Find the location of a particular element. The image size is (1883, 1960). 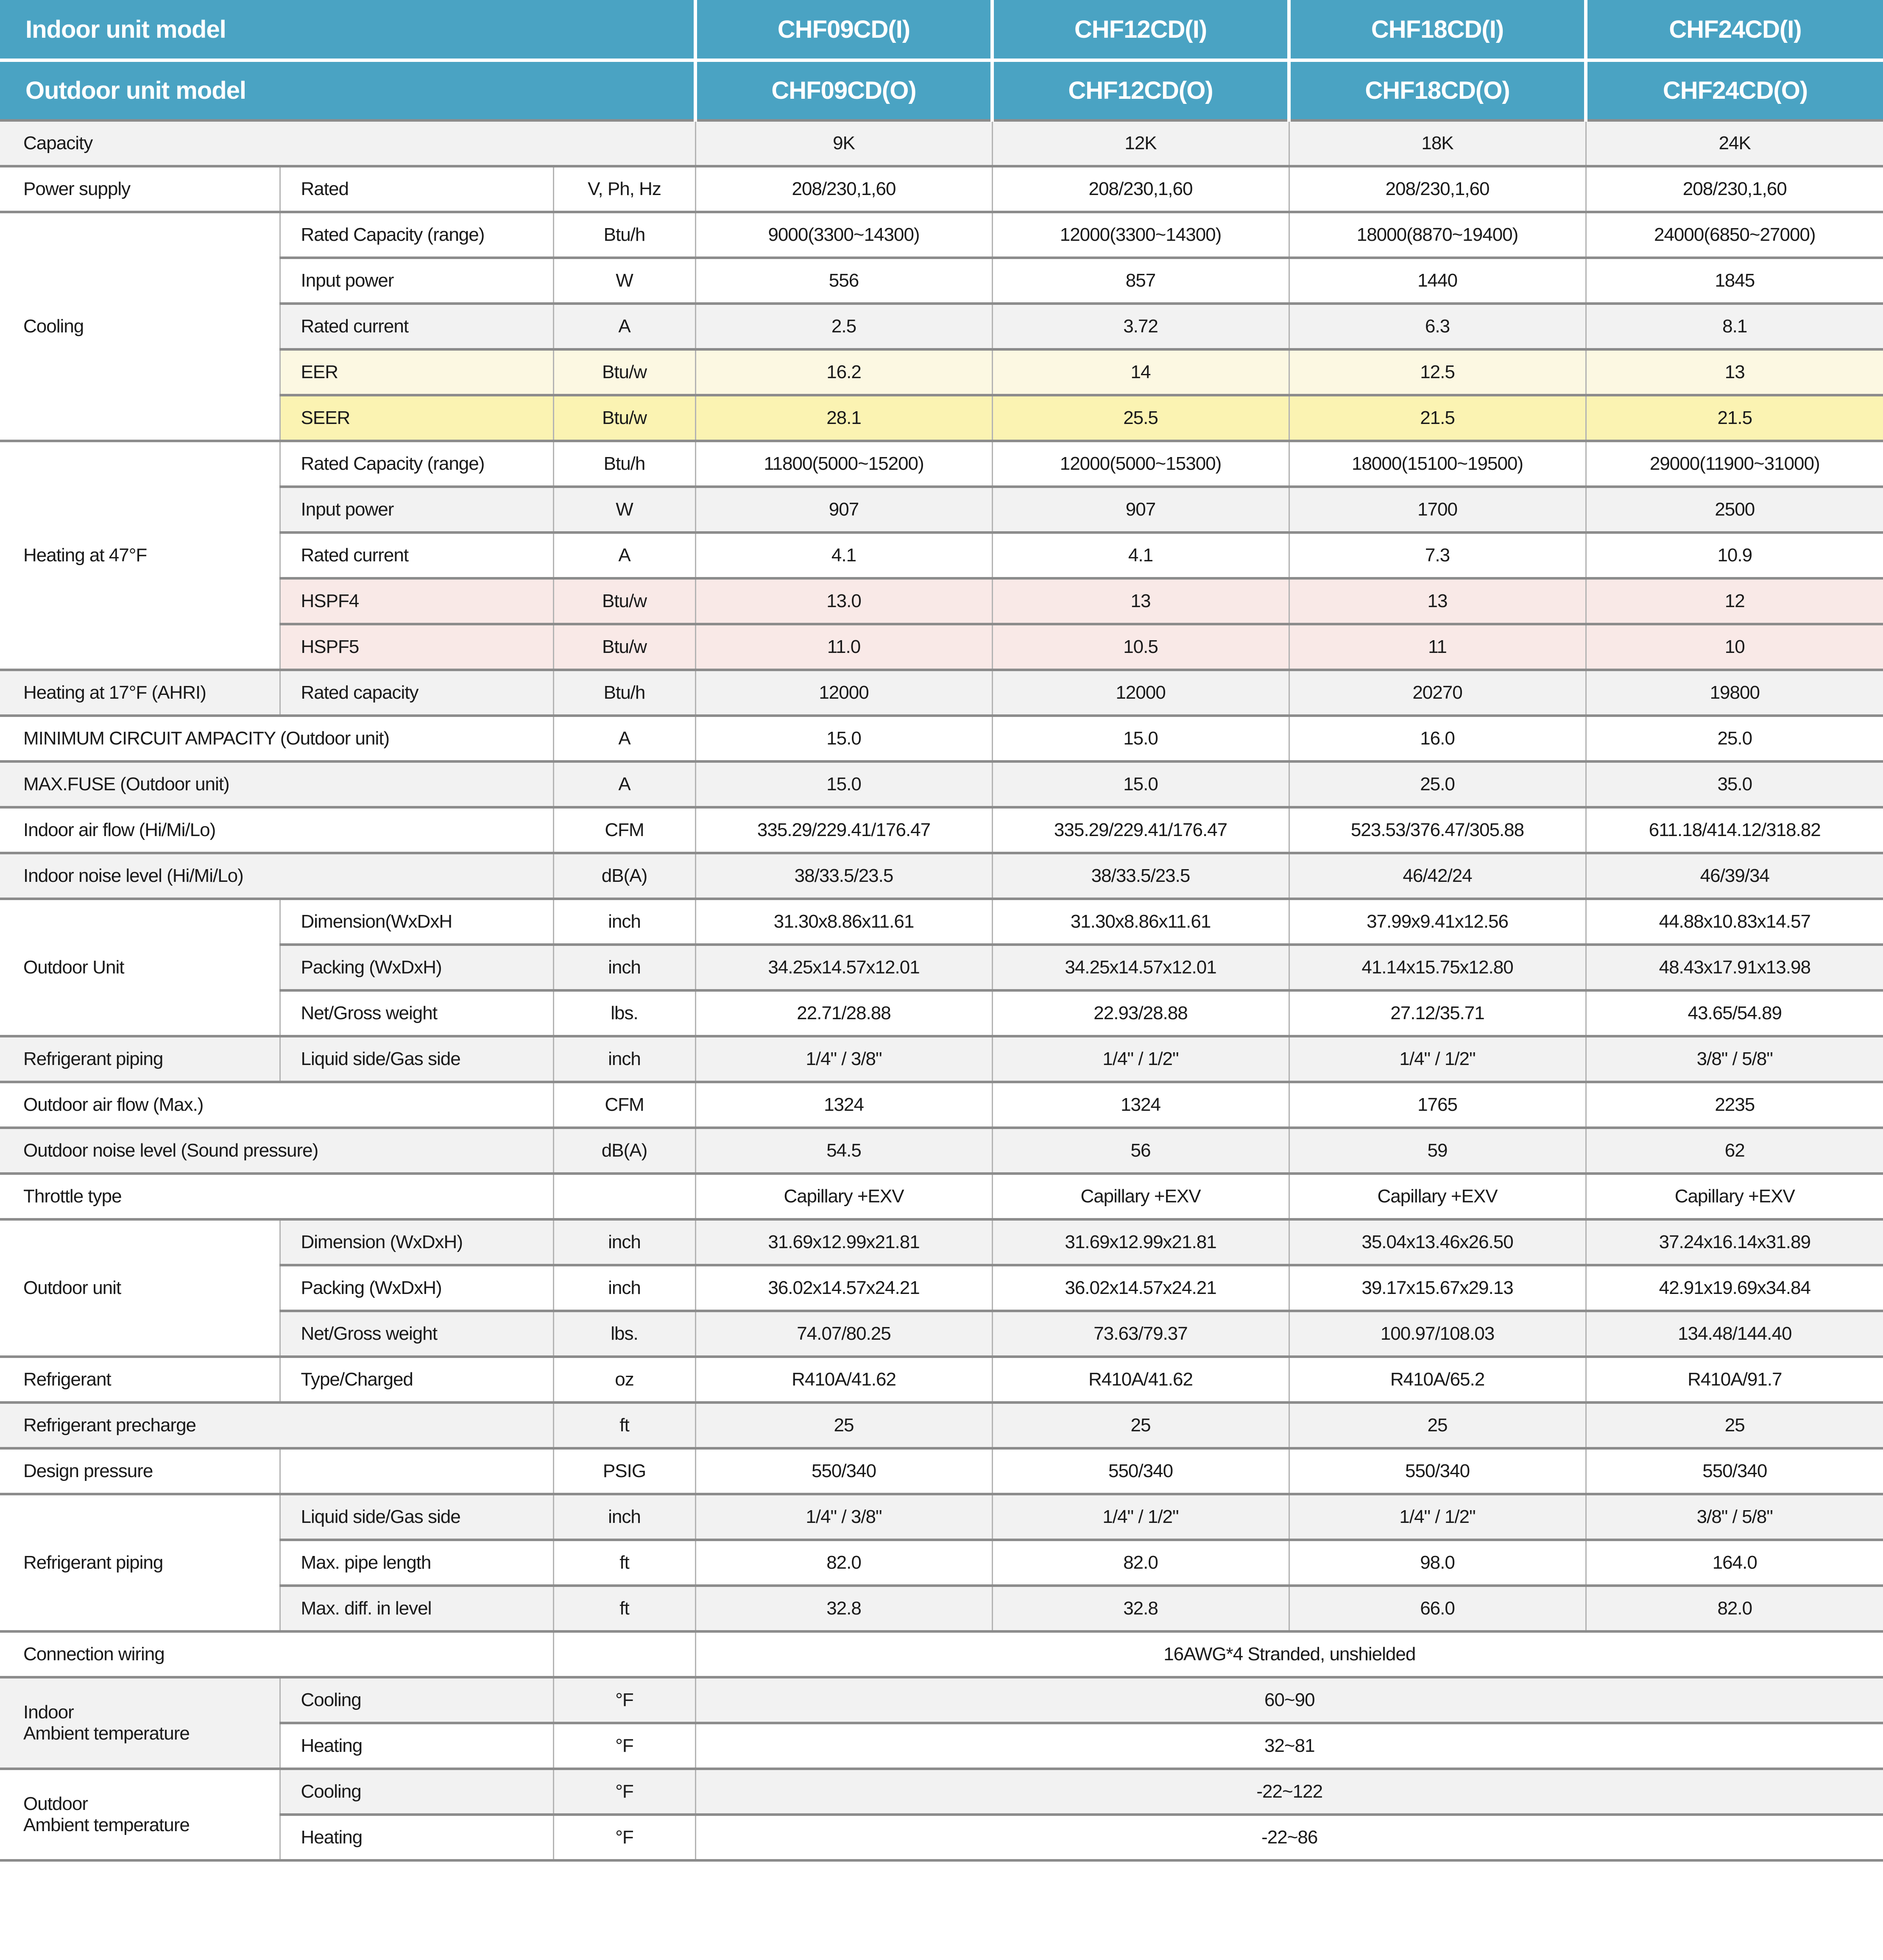

value-cell: 62 is located at coordinates (1734, 1150).